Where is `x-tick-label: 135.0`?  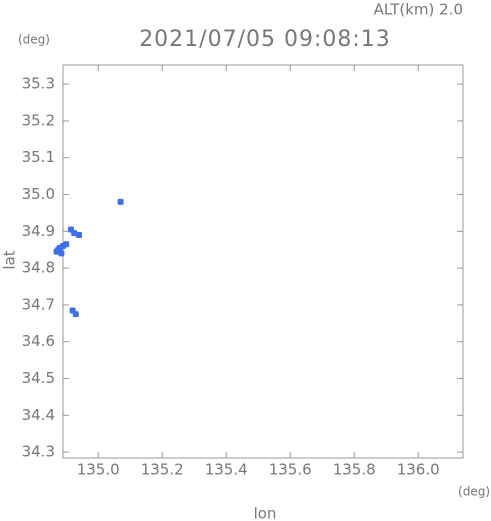
x-tick-label: 135.0 is located at coordinates (98, 470).